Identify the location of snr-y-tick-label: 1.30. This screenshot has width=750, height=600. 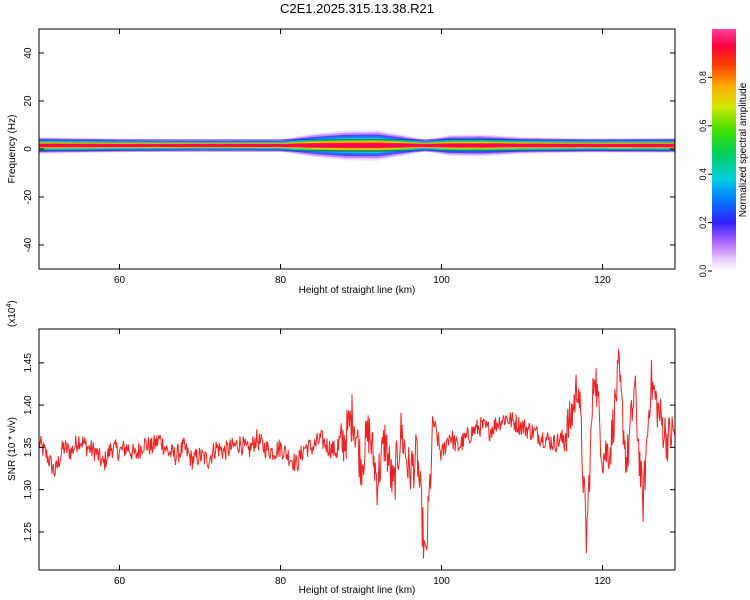
(28, 489).